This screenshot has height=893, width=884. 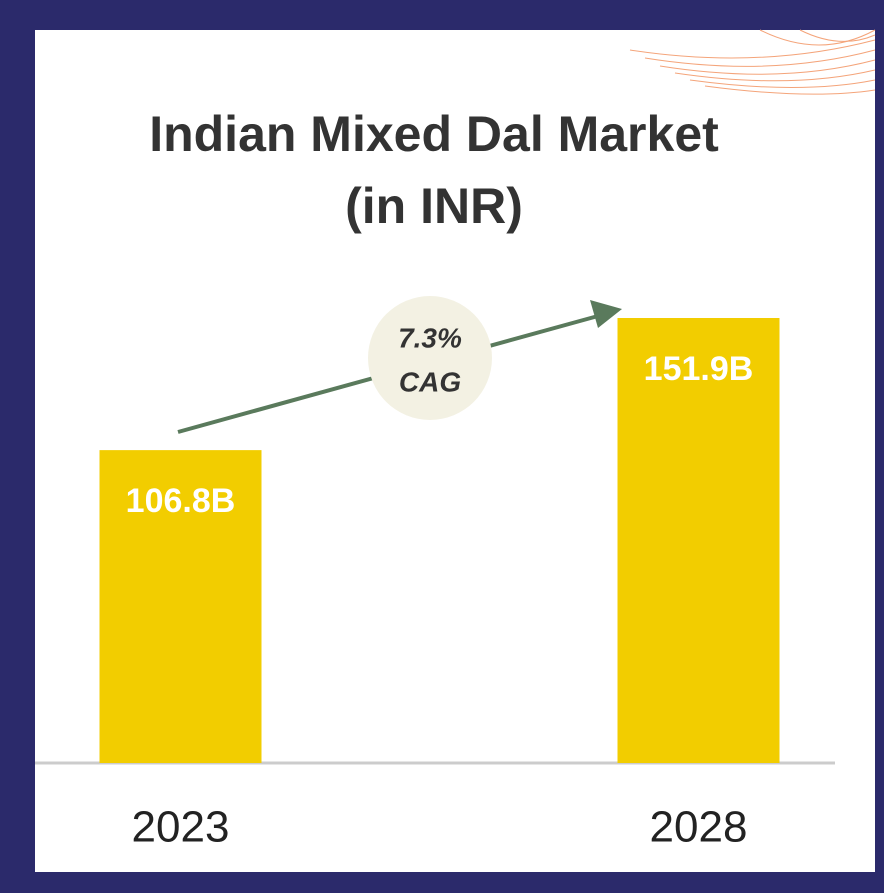 What do you see at coordinates (430, 358) in the screenshot?
I see `annotation-bubble` at bounding box center [430, 358].